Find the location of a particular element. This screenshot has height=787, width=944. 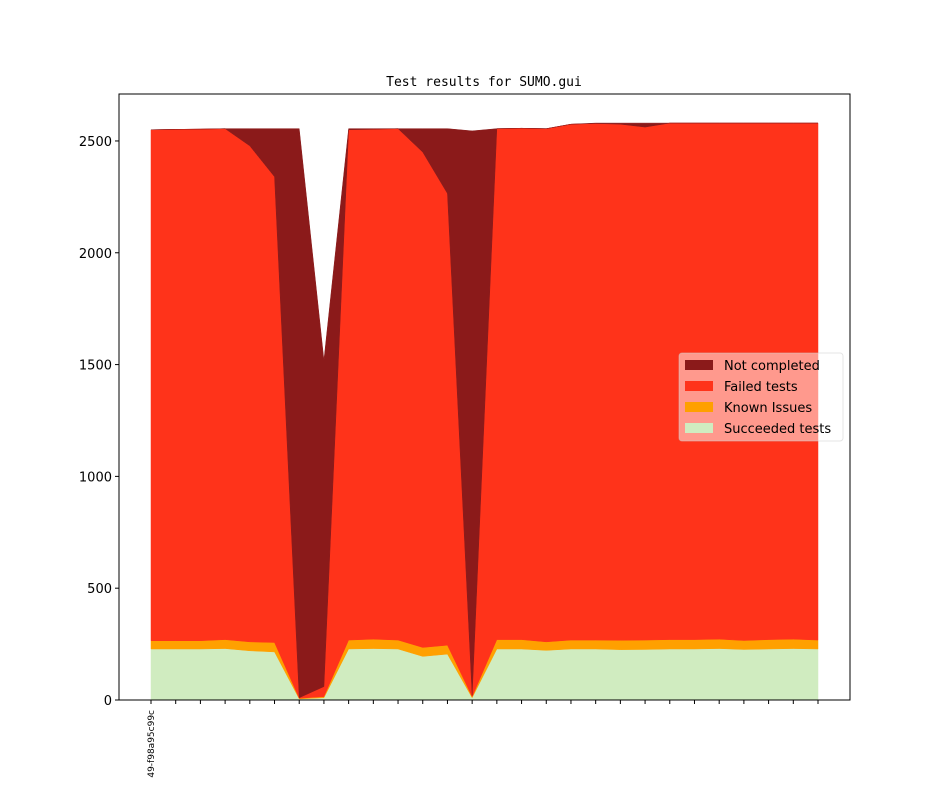

legend-label: Known Issues is located at coordinates (768, 408).